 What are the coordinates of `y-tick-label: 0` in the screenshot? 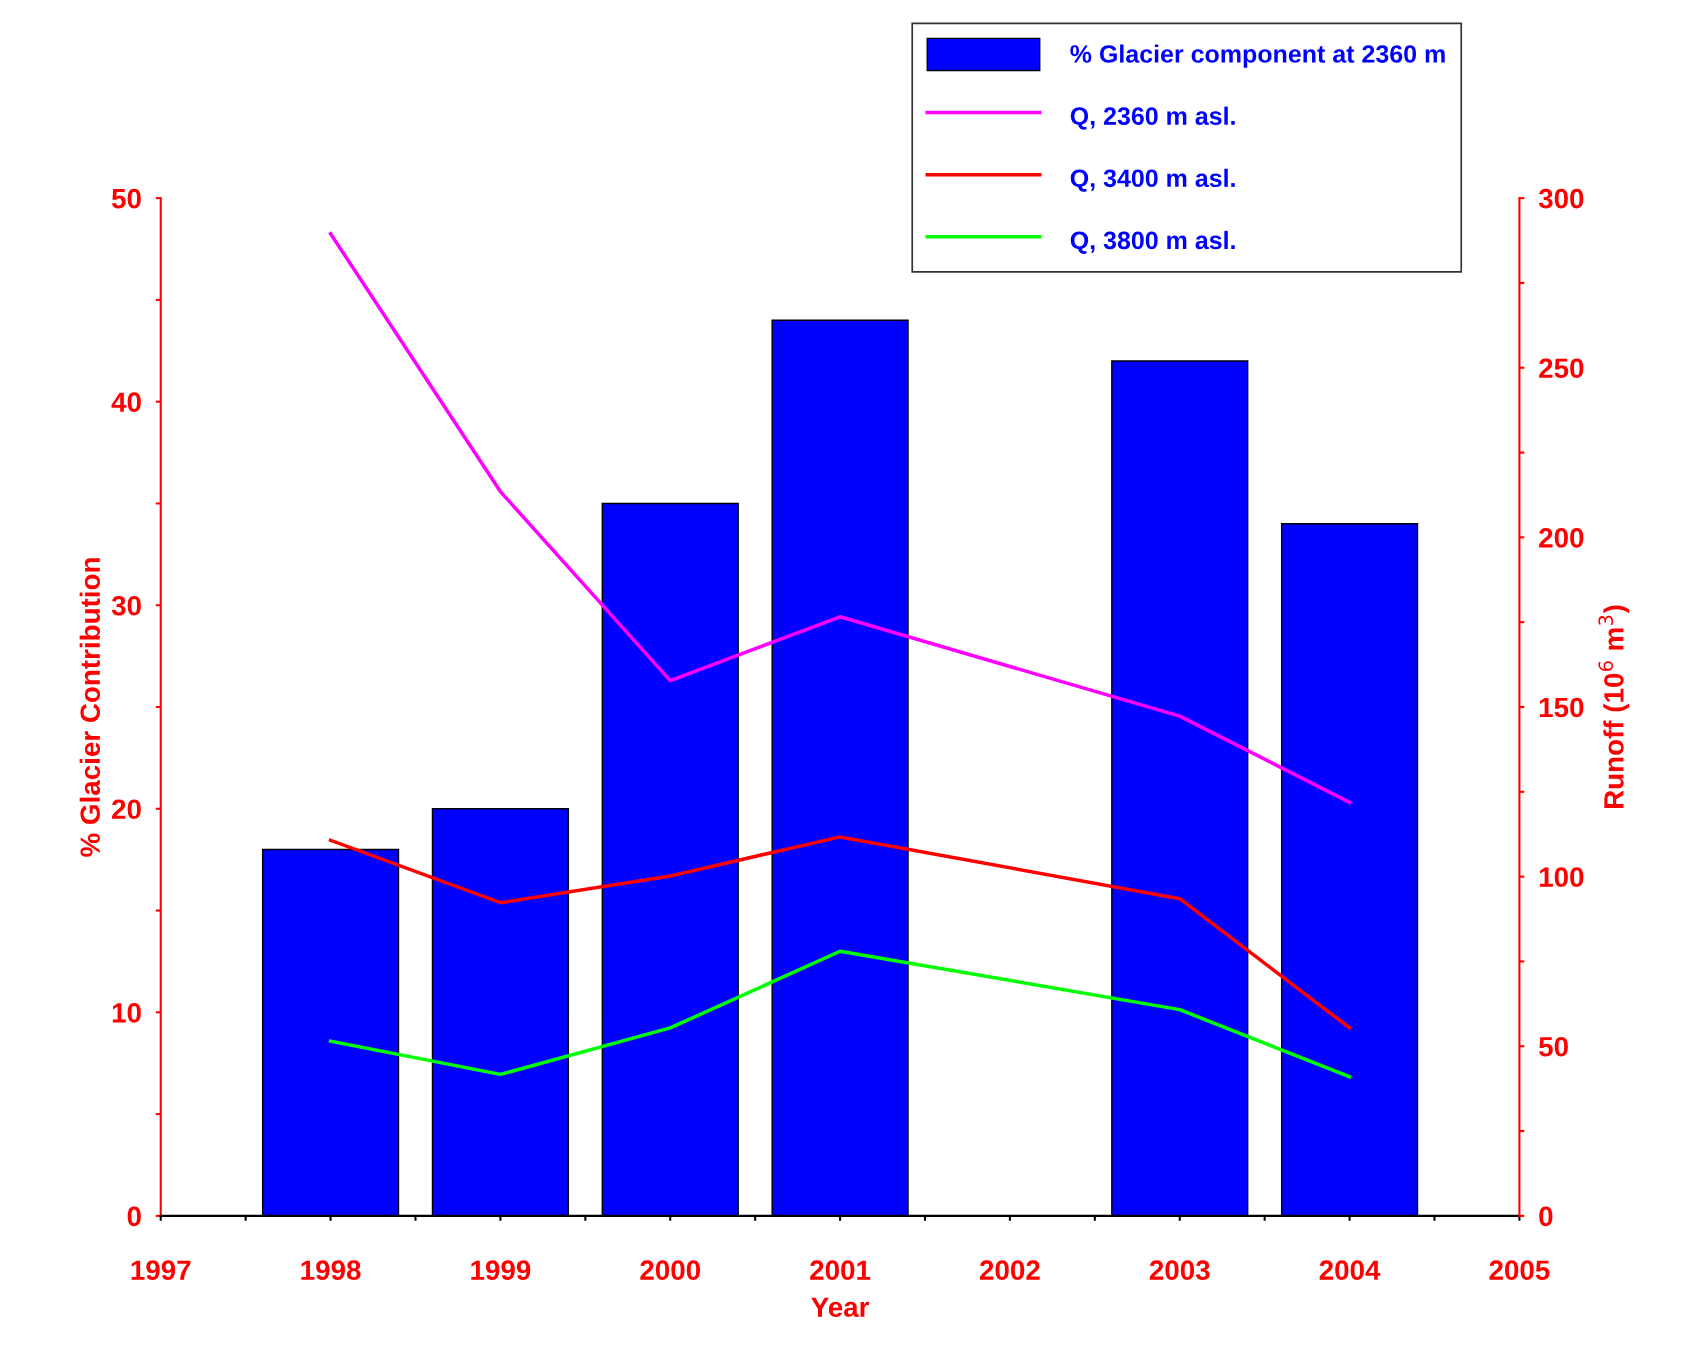 It's located at (134, 1216).